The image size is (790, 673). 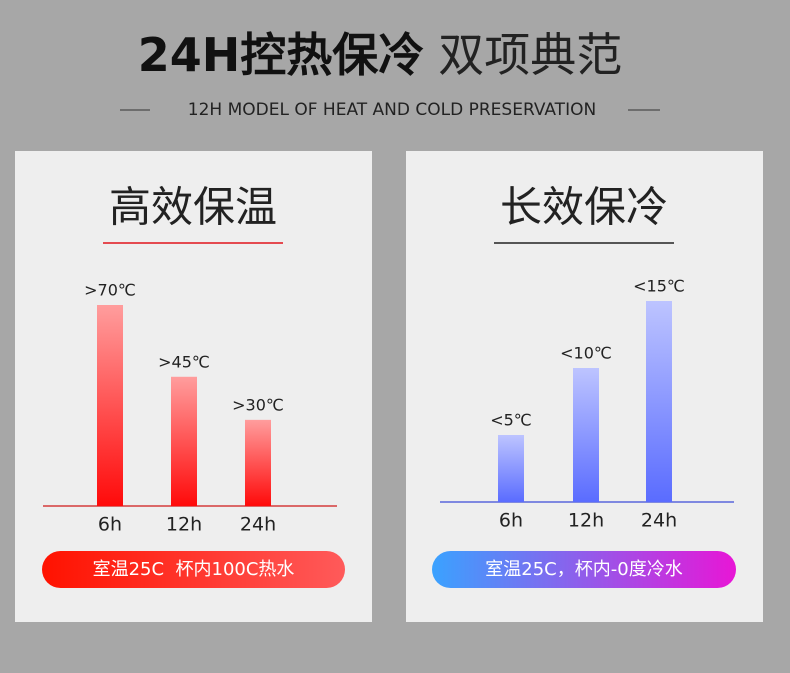 I want to click on subtitle: 12H MODEL OF HEAT AND COLD PRESERVATION, so click(x=392, y=110).